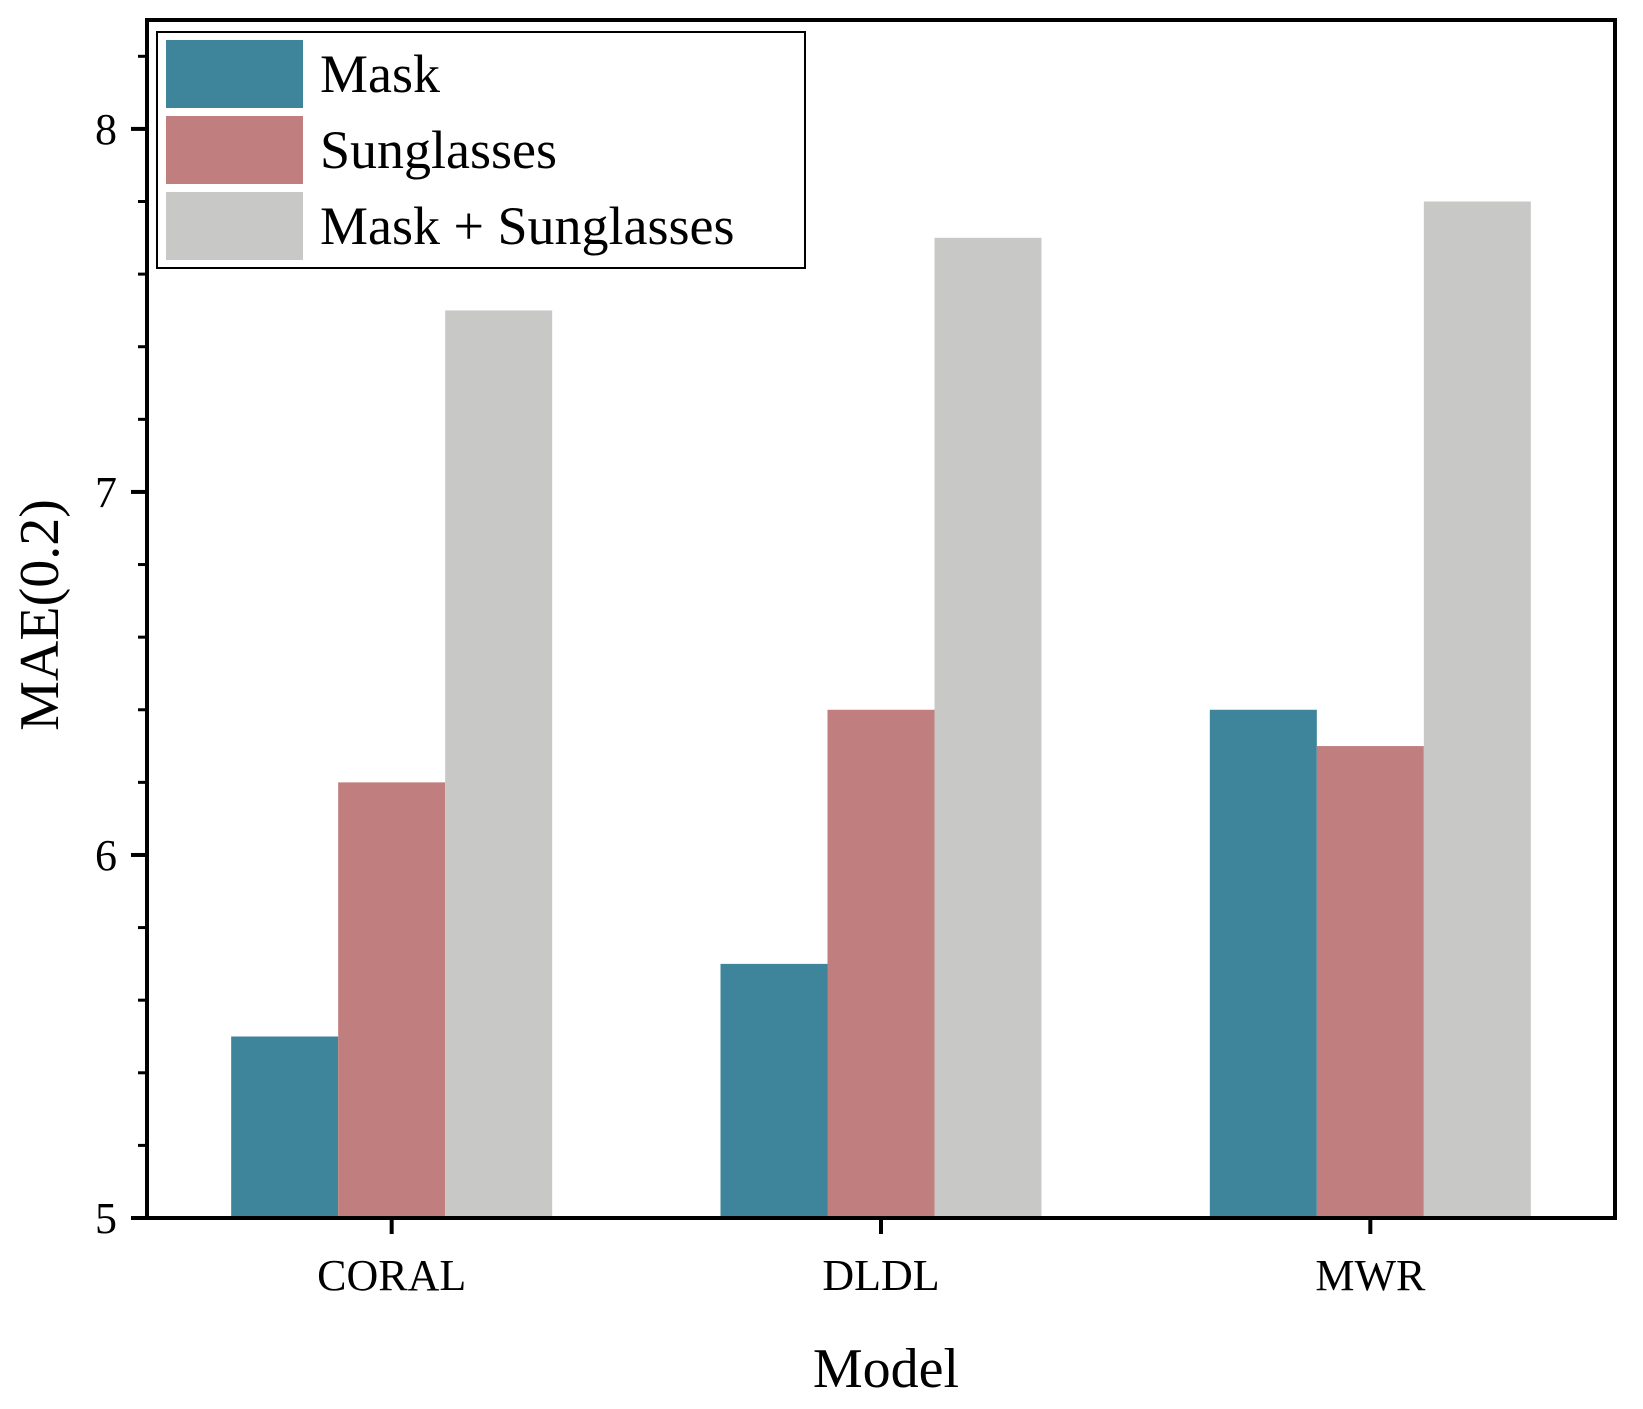 The image size is (1643, 1409). I want to click on x-axis-title: Model, so click(886, 1369).